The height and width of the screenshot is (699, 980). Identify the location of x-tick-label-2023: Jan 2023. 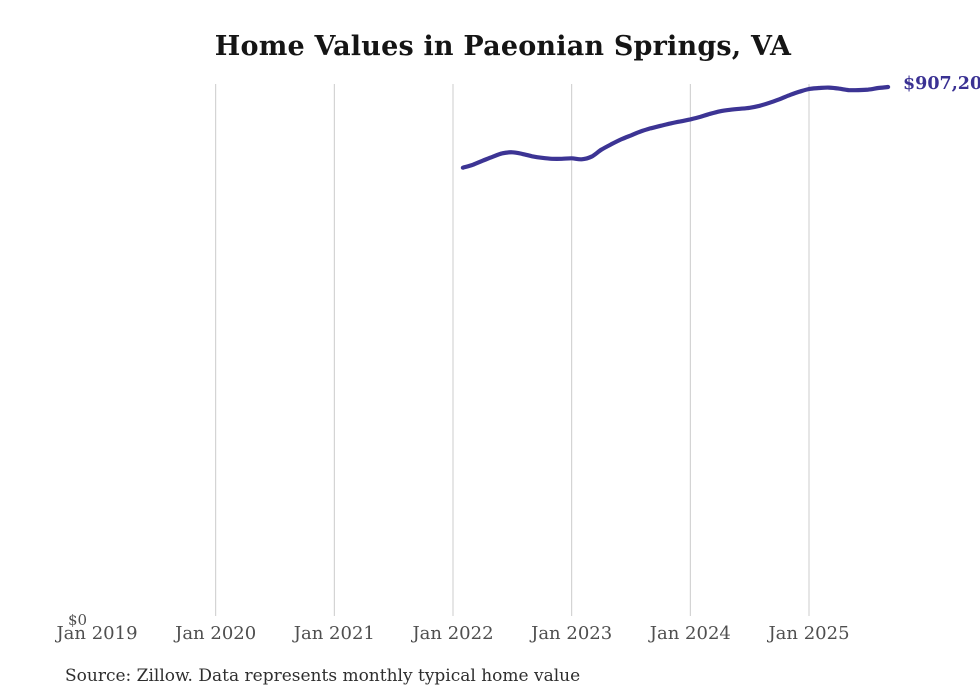
(572, 633).